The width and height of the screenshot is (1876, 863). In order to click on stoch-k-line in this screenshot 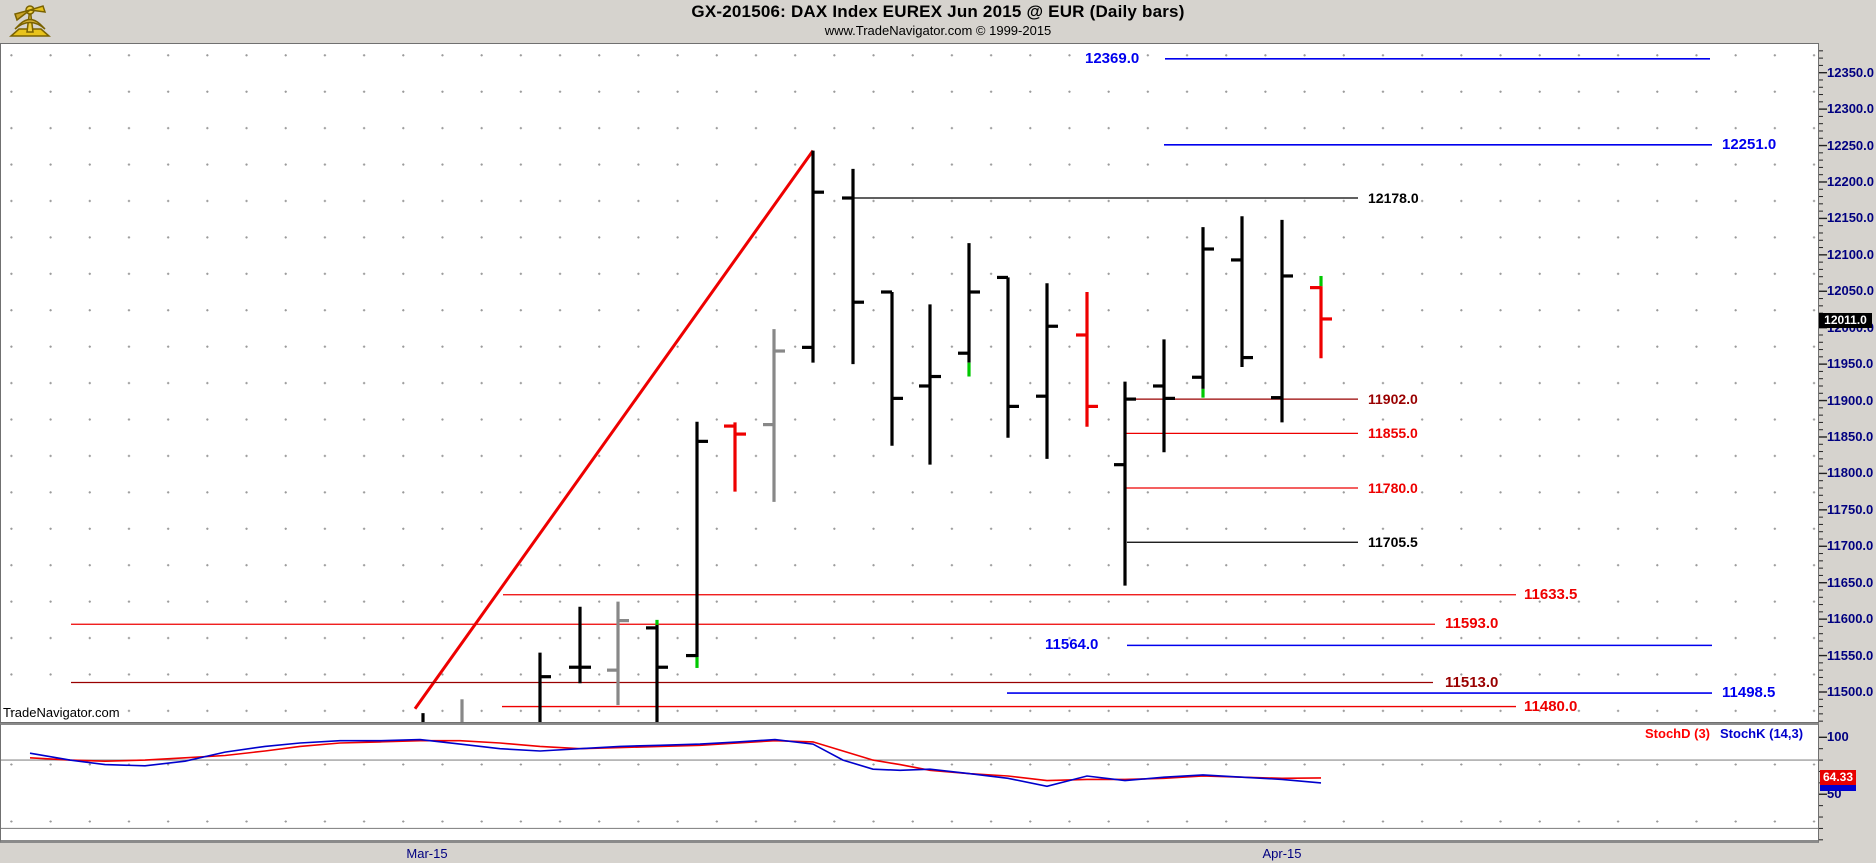, I will do `click(675, 763)`.